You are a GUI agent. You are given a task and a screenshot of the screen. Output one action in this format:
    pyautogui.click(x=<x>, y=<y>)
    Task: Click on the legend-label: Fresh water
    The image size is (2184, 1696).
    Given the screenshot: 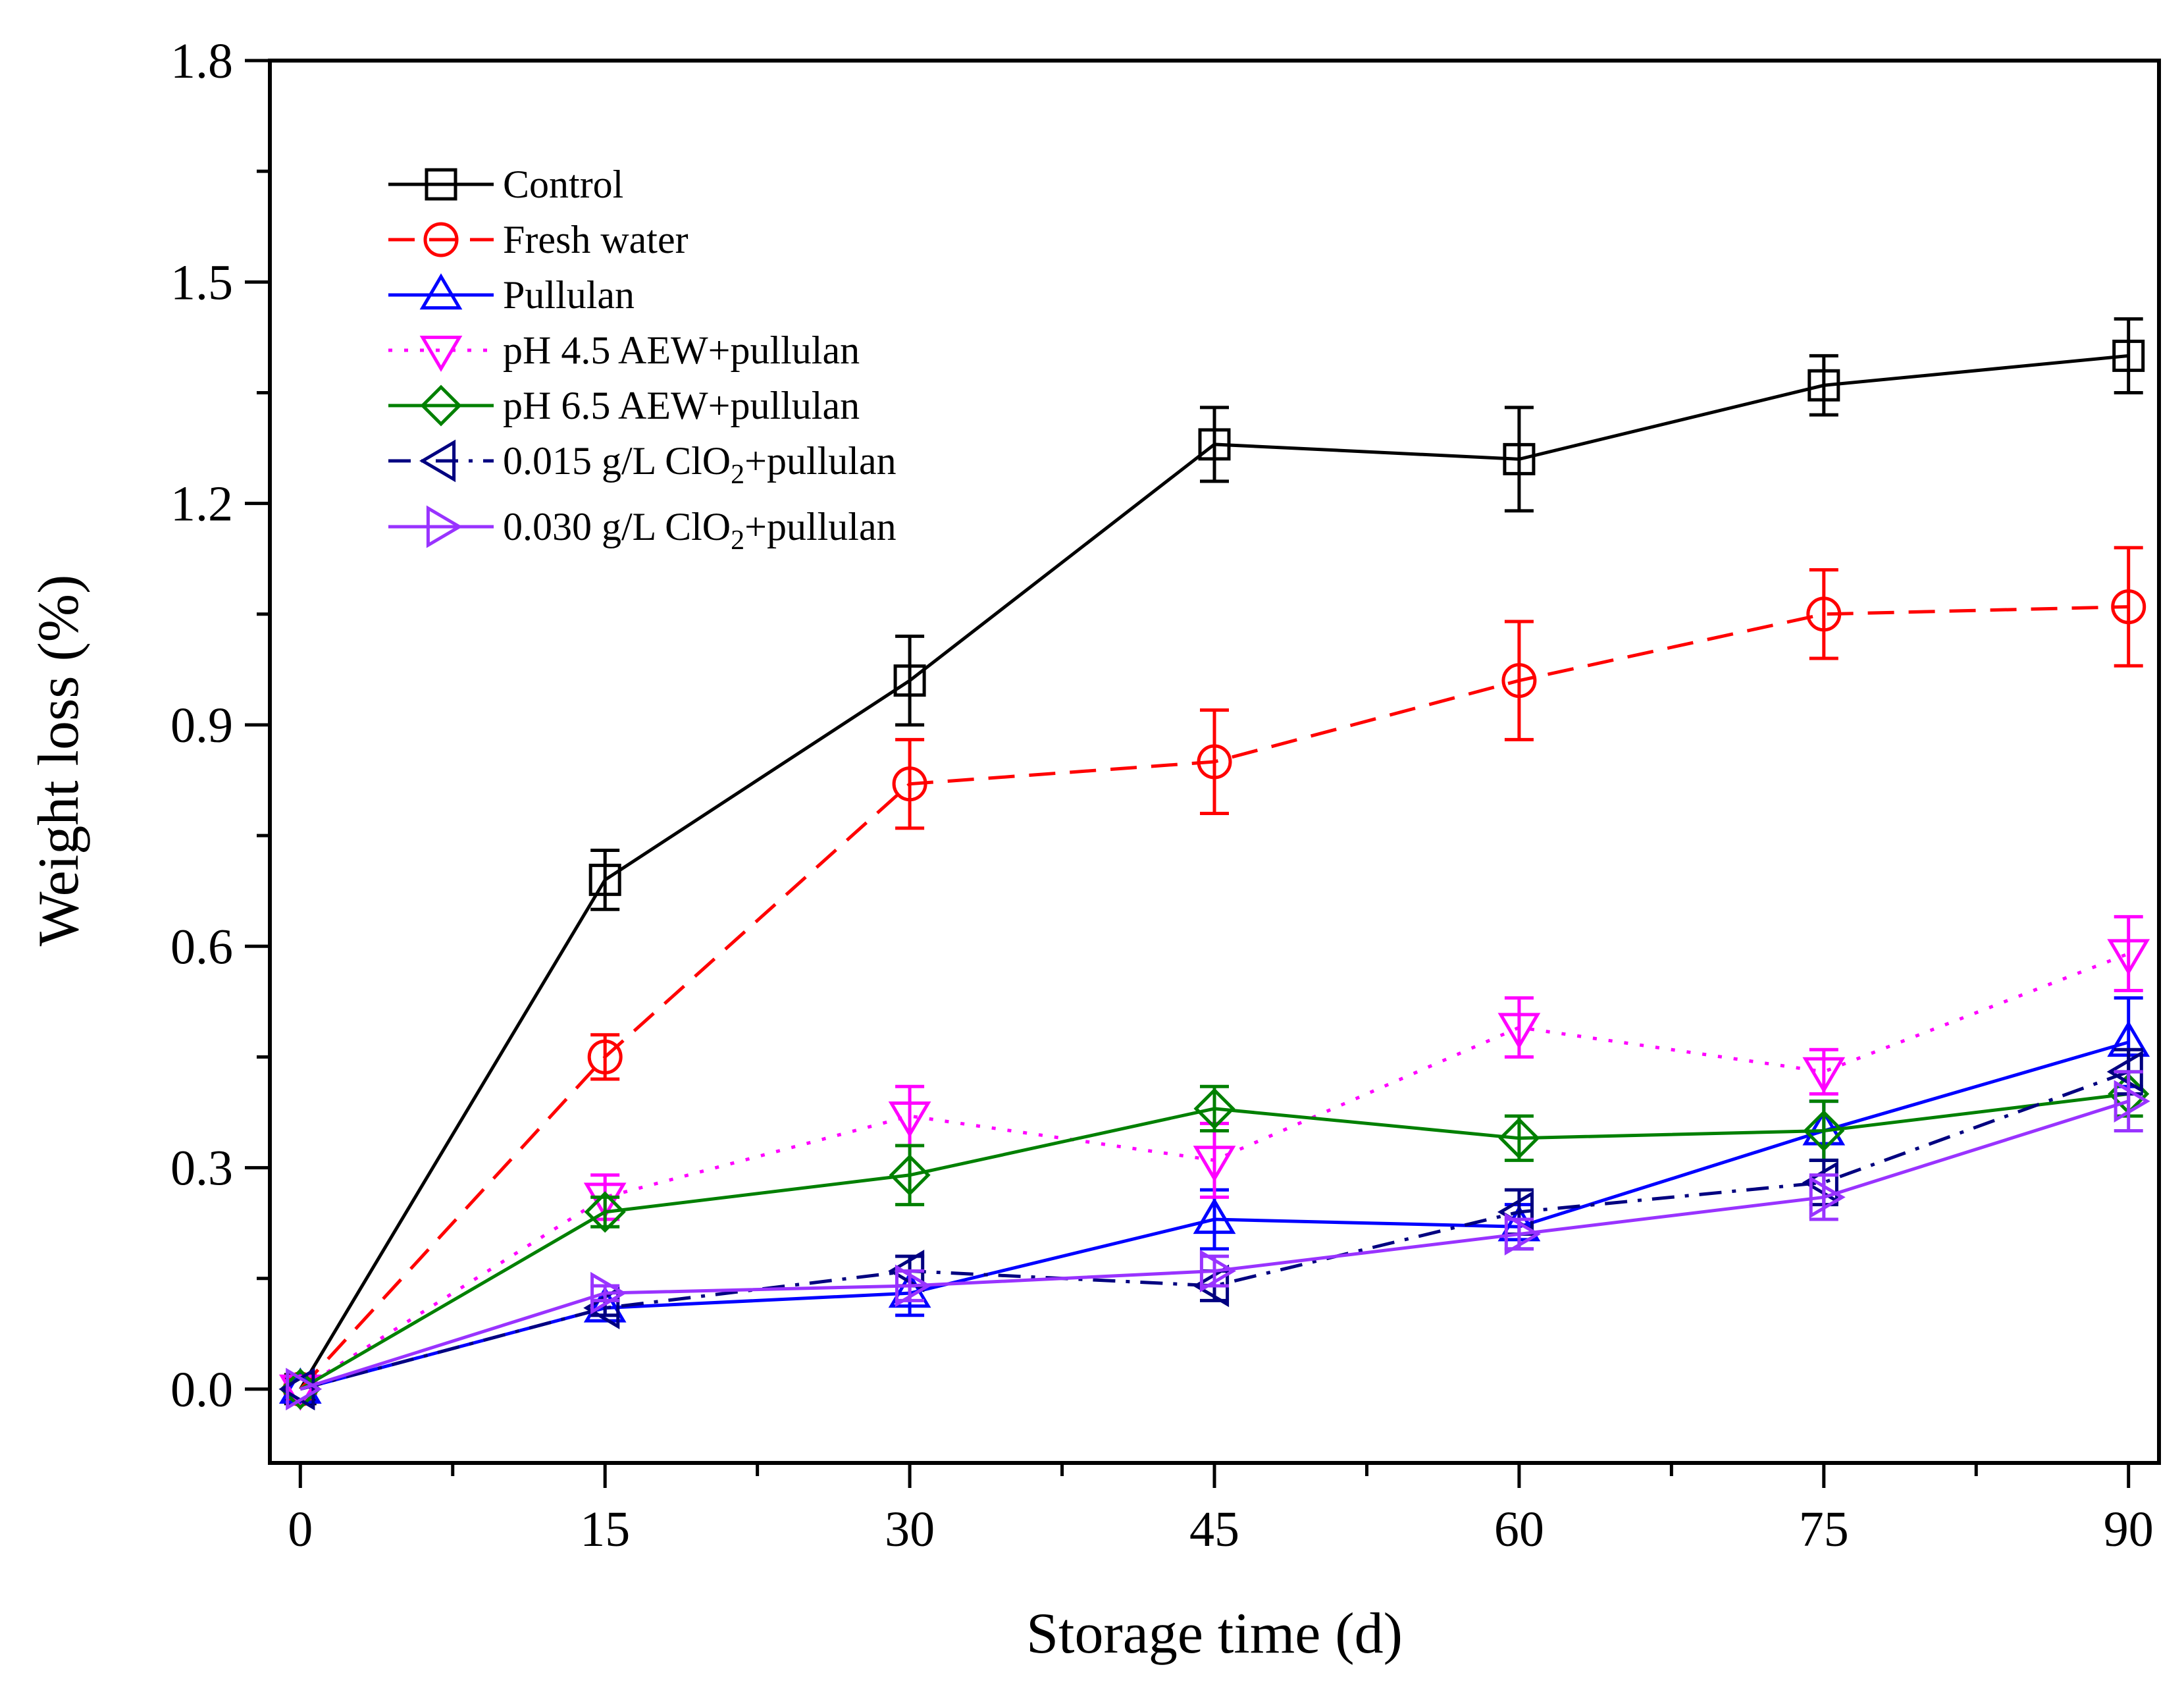 What is the action you would take?
    pyautogui.click(x=596, y=239)
    